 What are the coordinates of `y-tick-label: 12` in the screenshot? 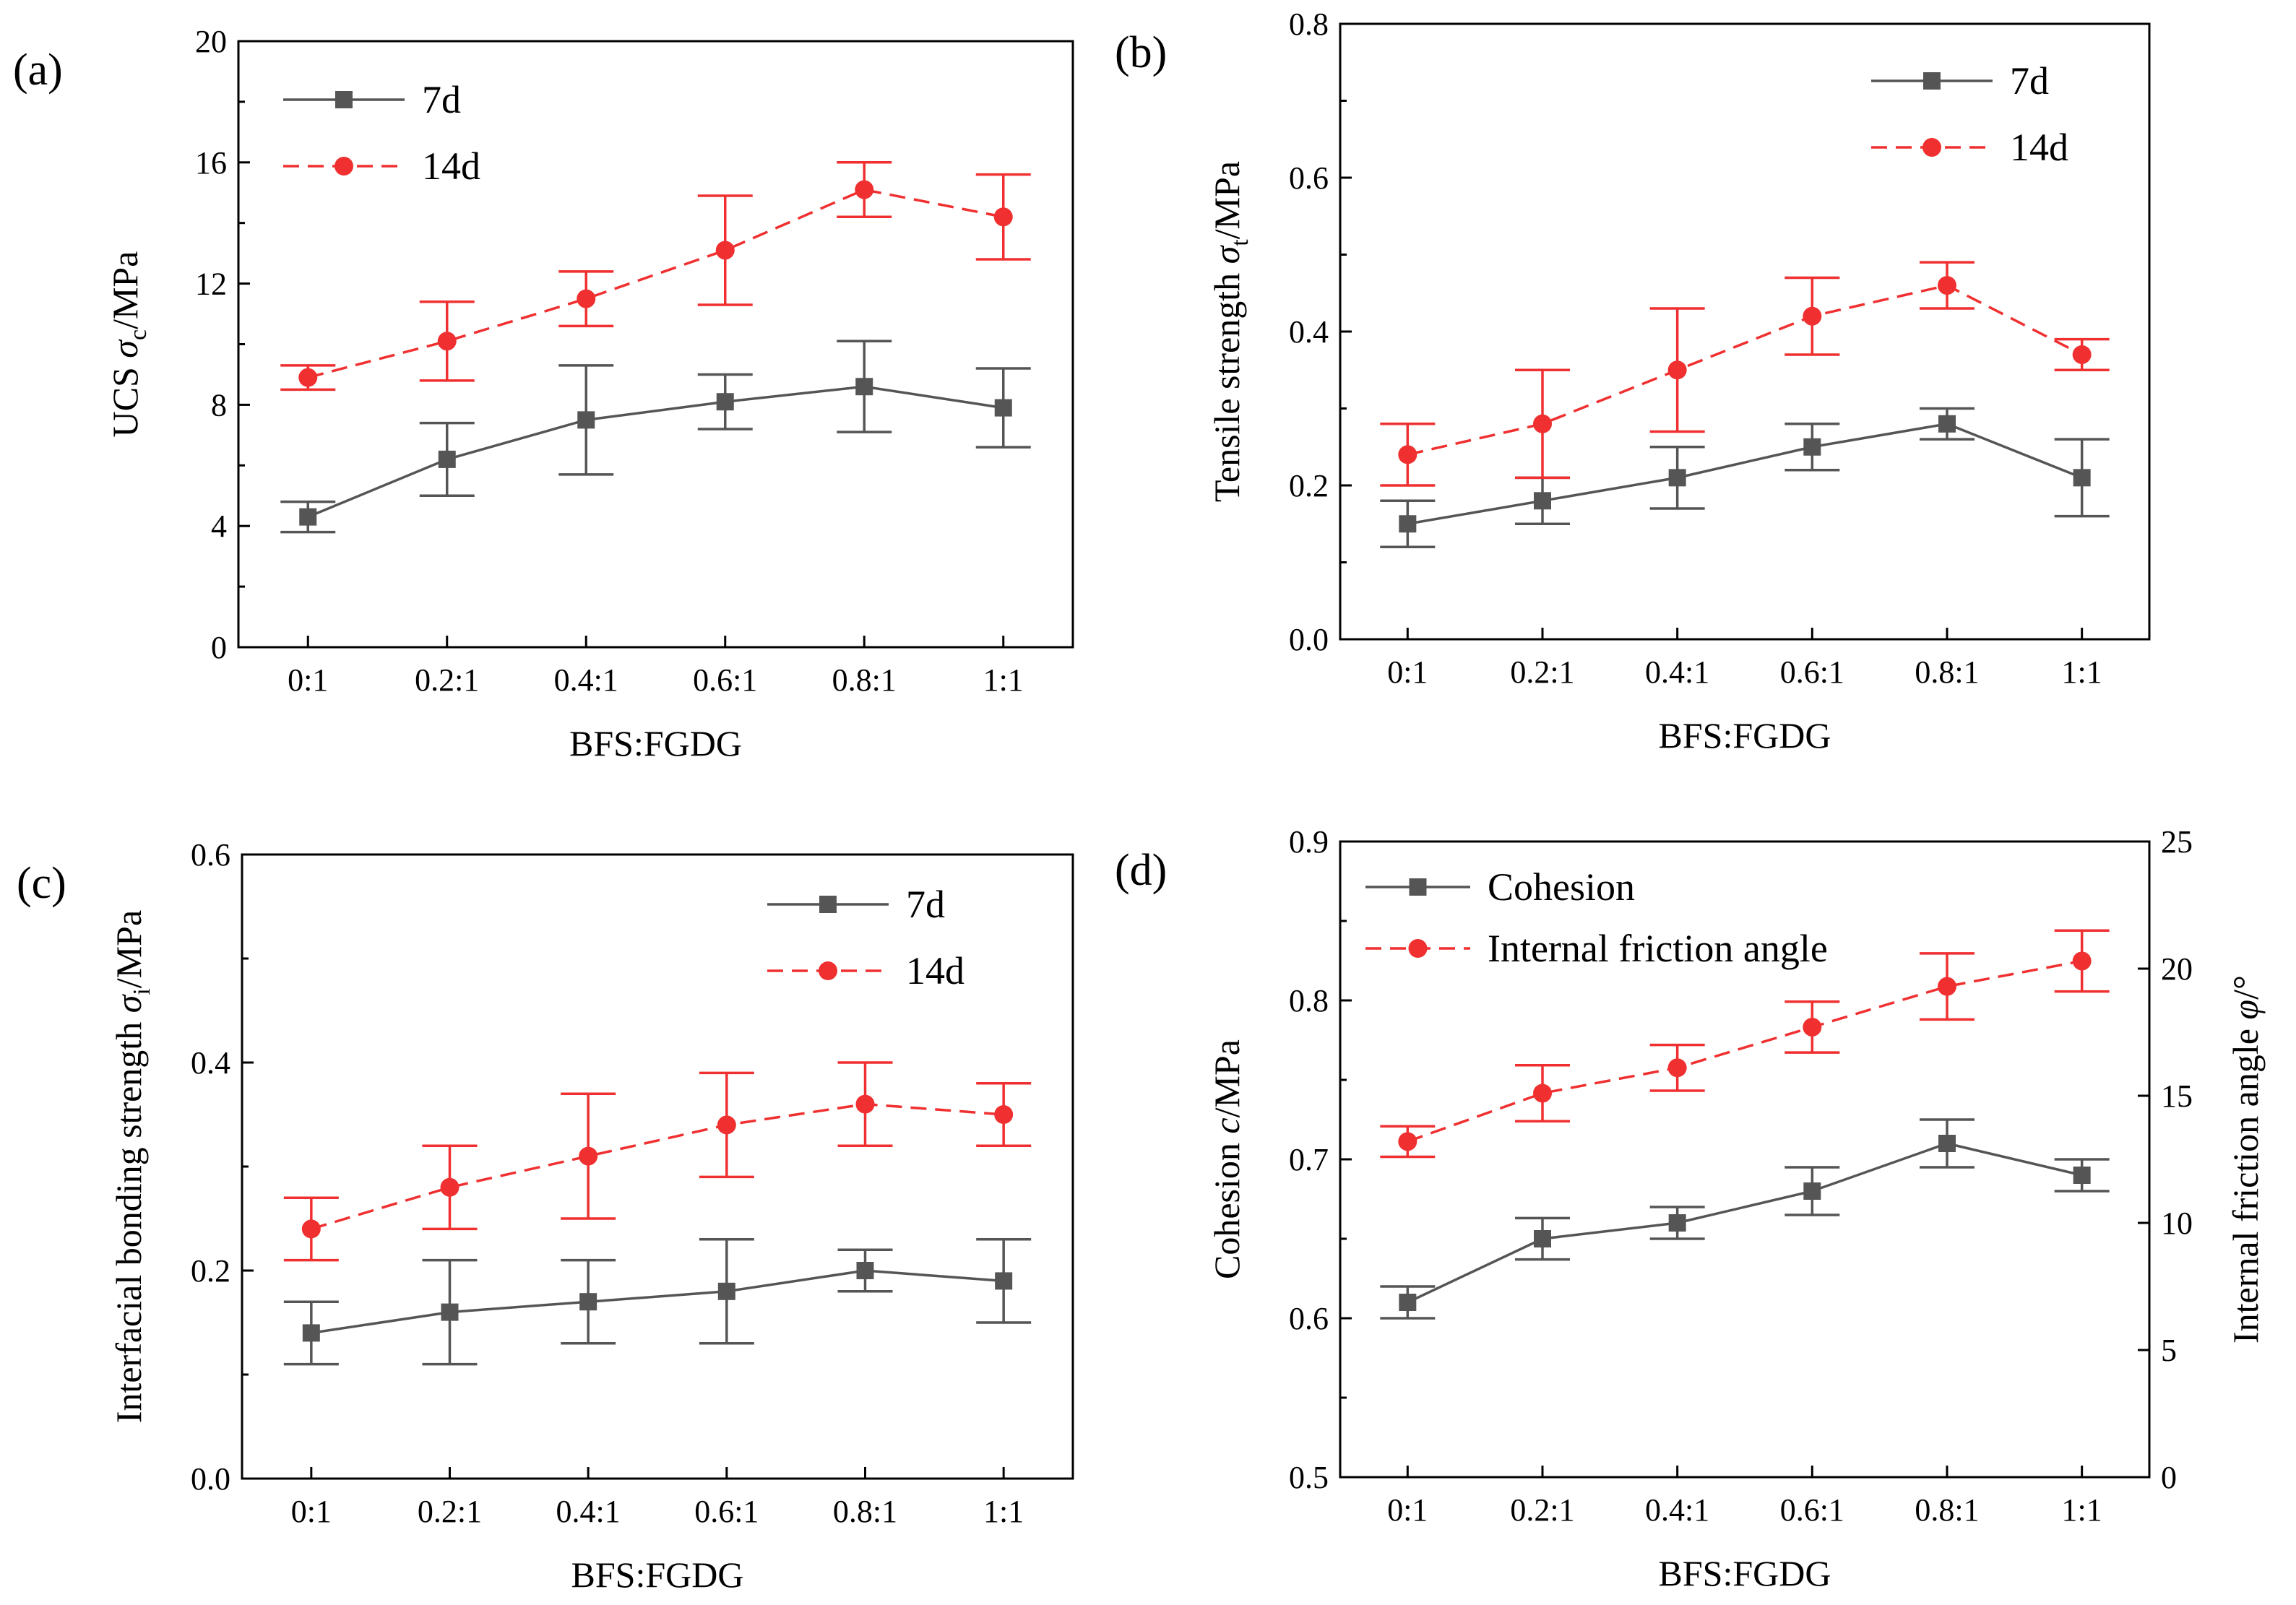 It's located at (211, 284).